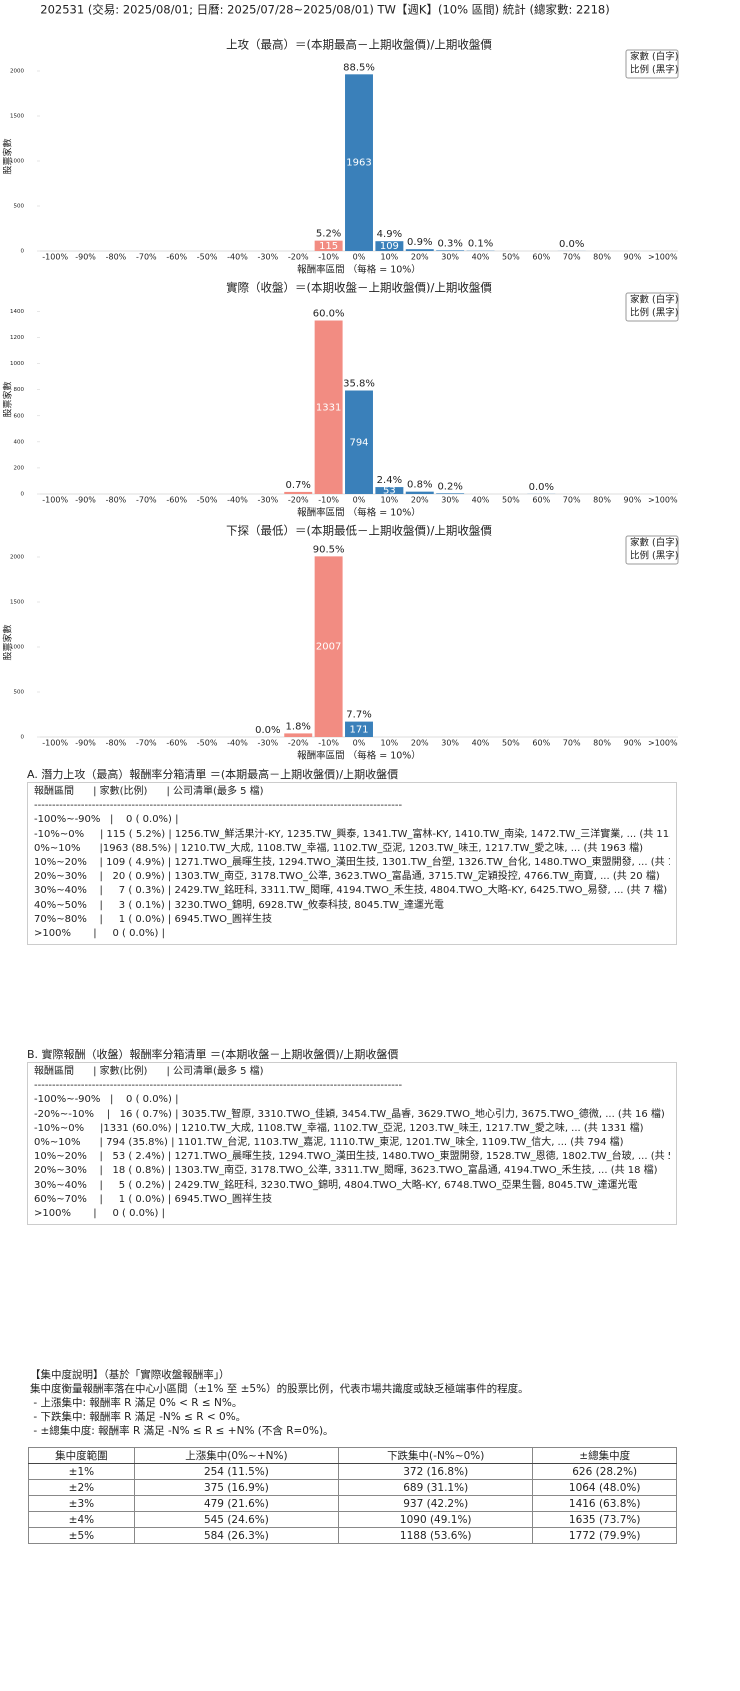 The image size is (740, 1691). What do you see at coordinates (19, 416) in the screenshot?
I see `y-tick-label: 600` at bounding box center [19, 416].